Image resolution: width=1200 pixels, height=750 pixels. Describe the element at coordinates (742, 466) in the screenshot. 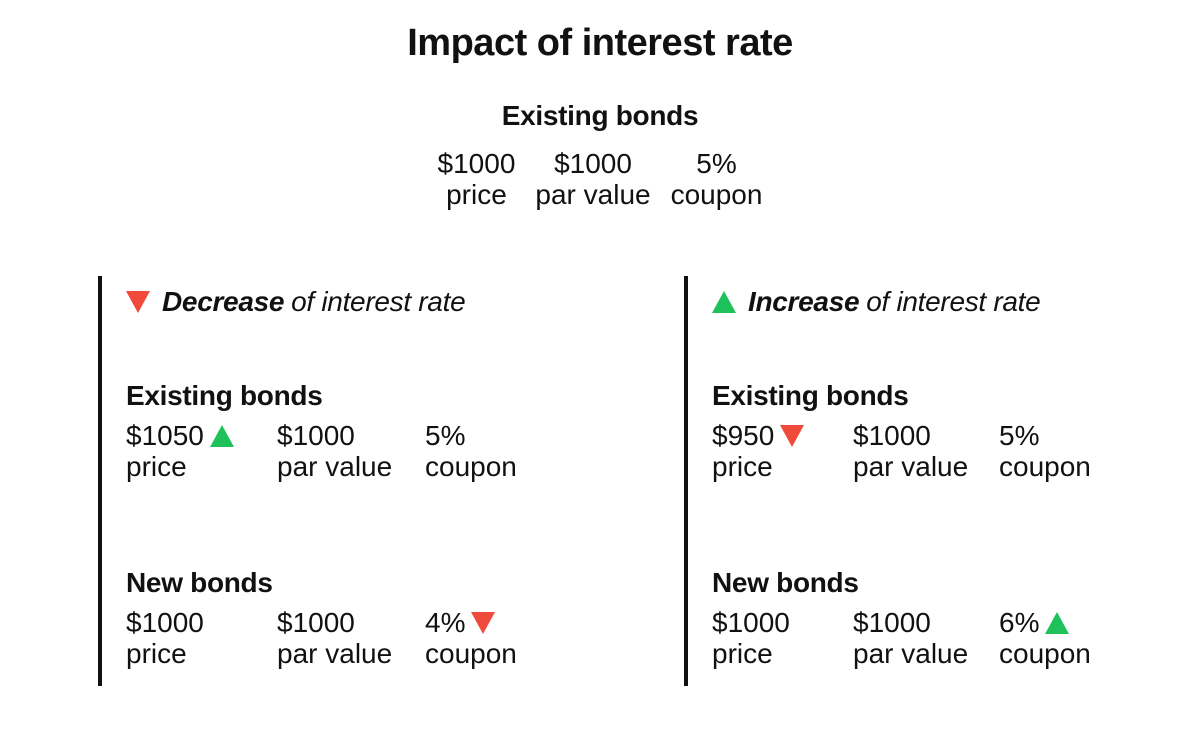

I see `increase-existing-price-label: price` at that location.